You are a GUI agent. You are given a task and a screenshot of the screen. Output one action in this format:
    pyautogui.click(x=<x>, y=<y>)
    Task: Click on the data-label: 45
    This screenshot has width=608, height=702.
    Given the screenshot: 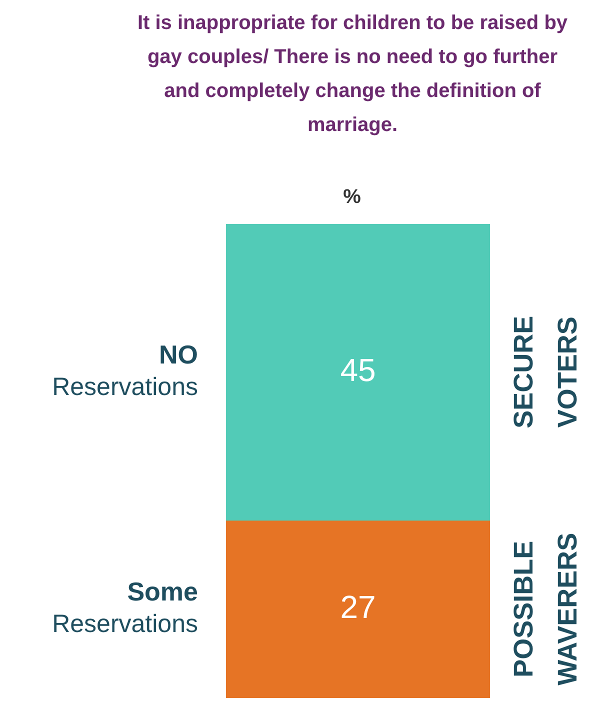 What is the action you would take?
    pyautogui.click(x=358, y=370)
    